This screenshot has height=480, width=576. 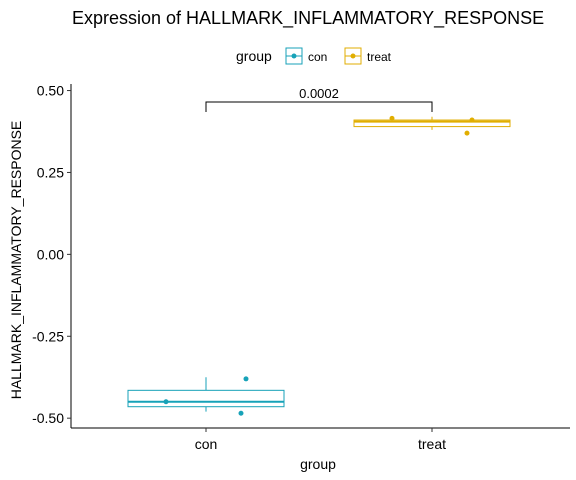 I want to click on y-axis-label: HALLMARK_INFLAMMATORY_RESPONSE, so click(x=16, y=260).